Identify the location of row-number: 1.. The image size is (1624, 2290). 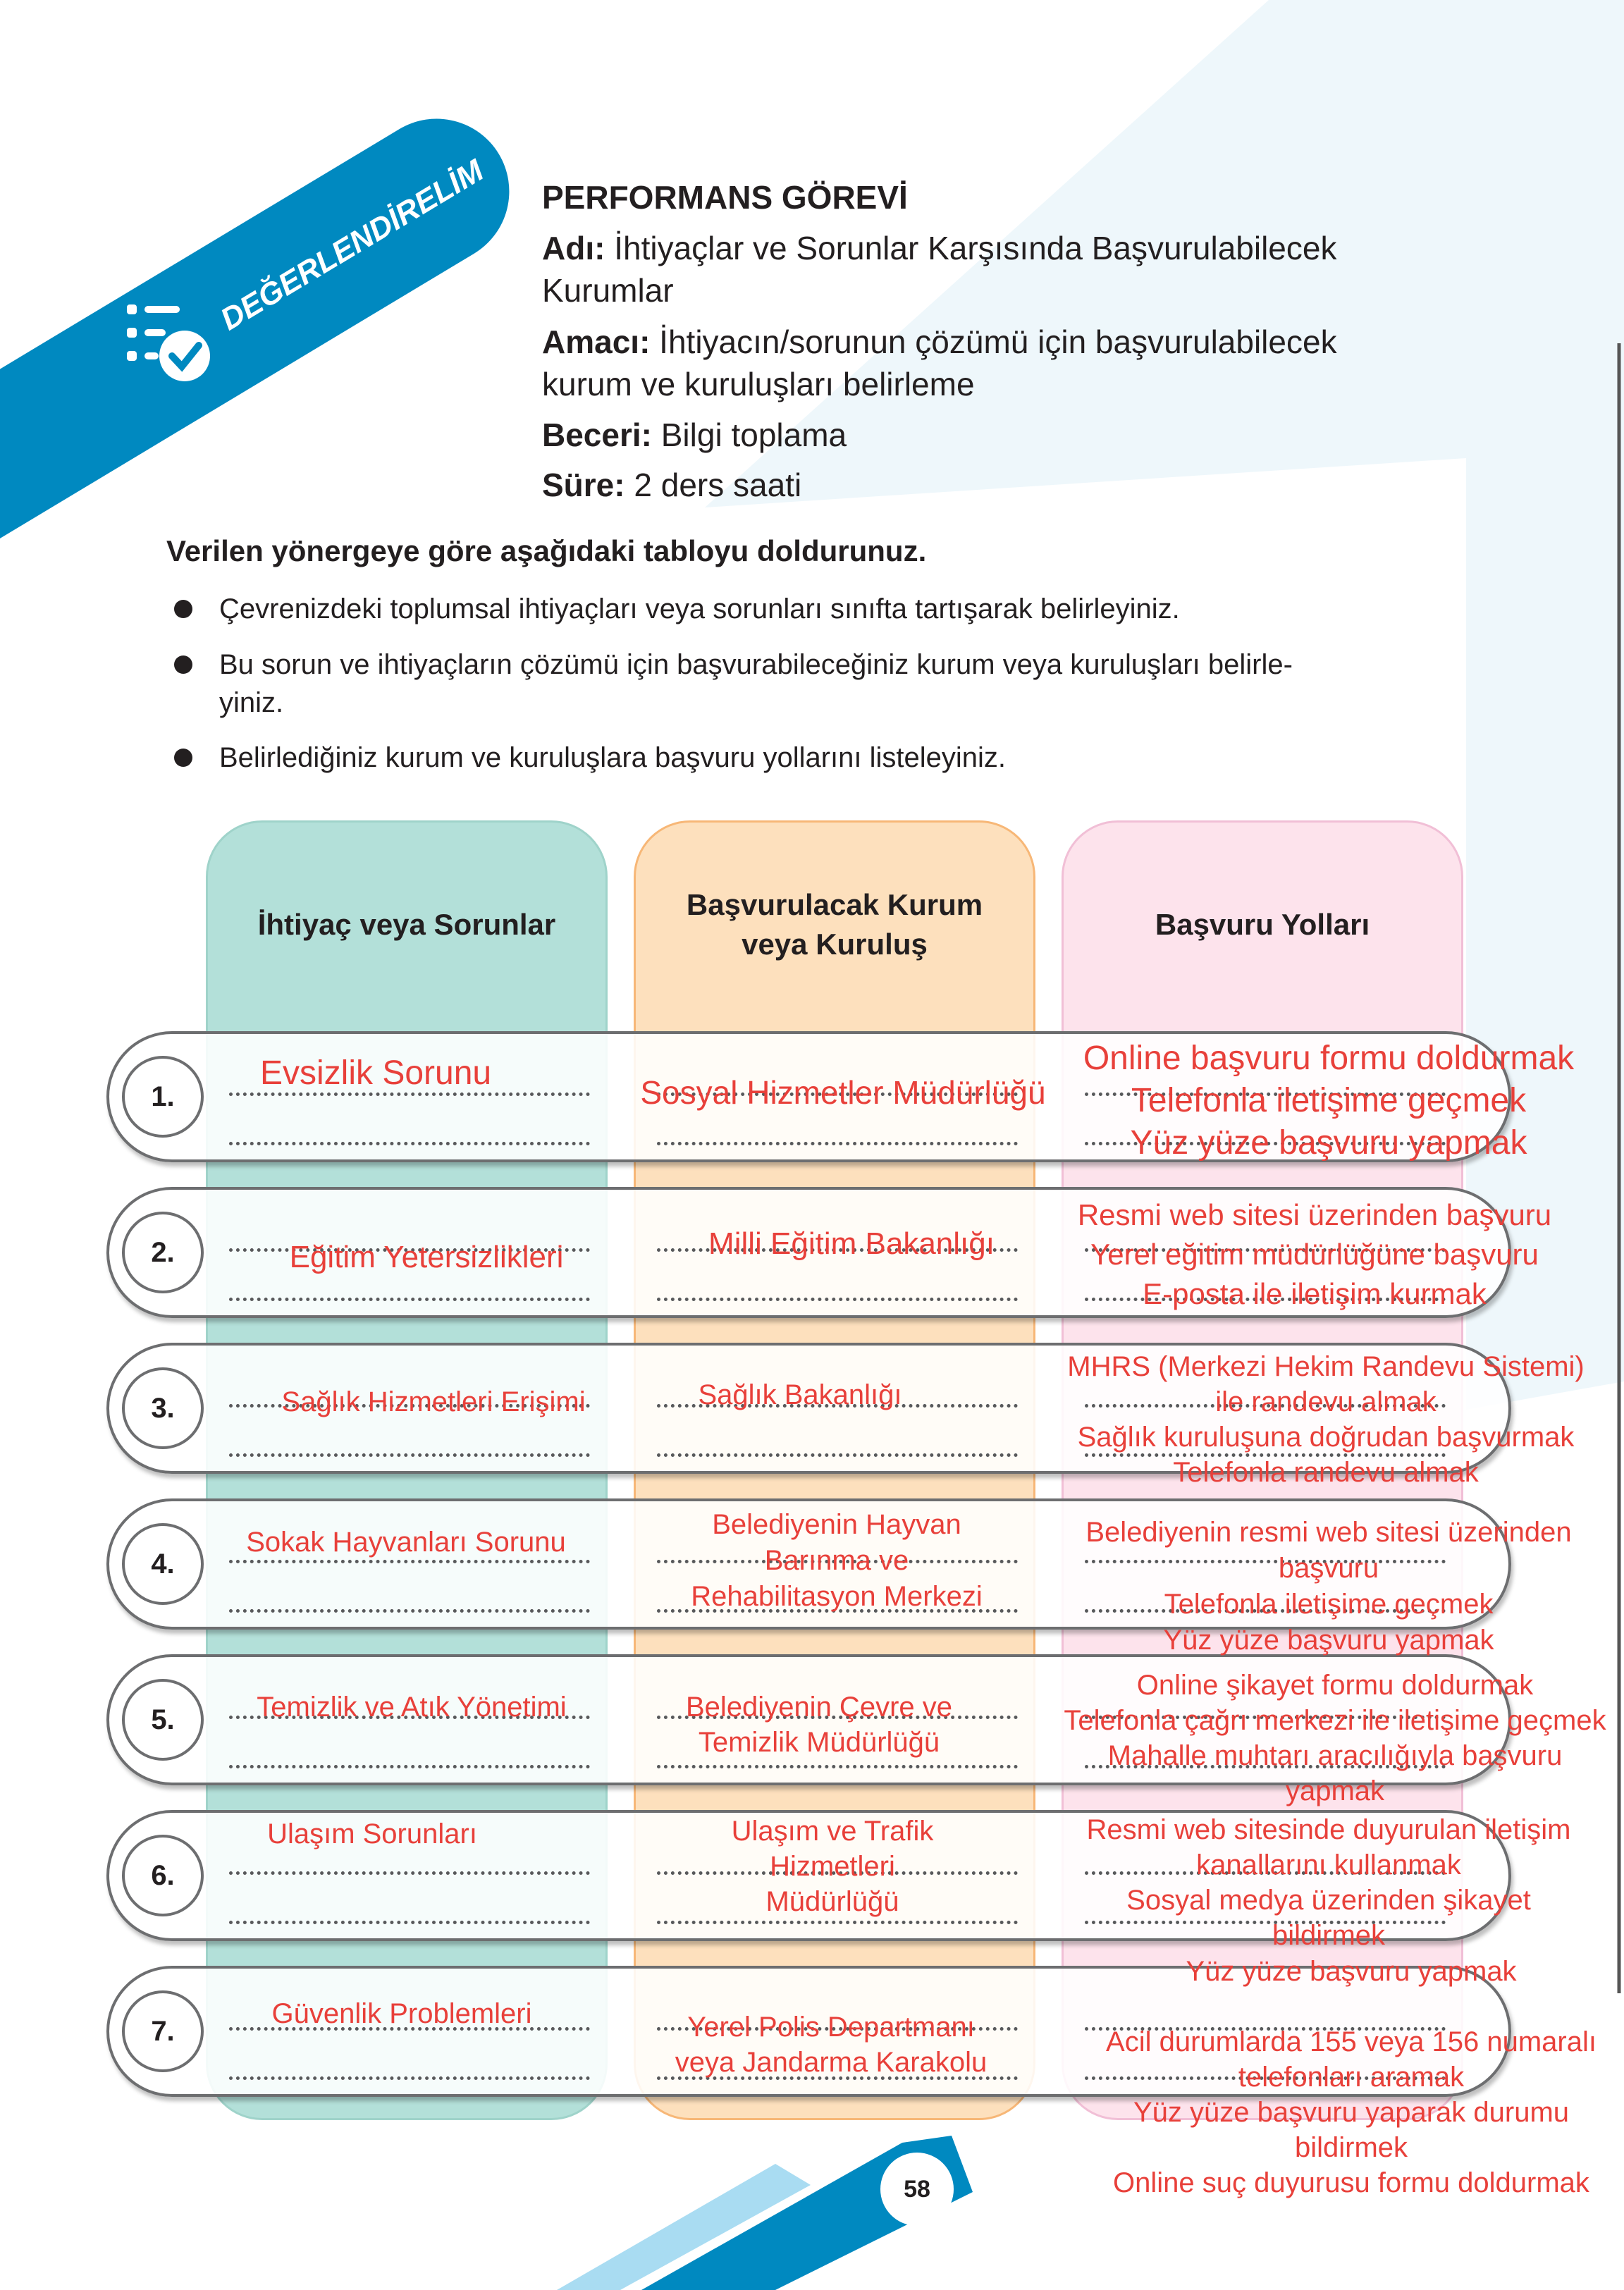
(163, 1097).